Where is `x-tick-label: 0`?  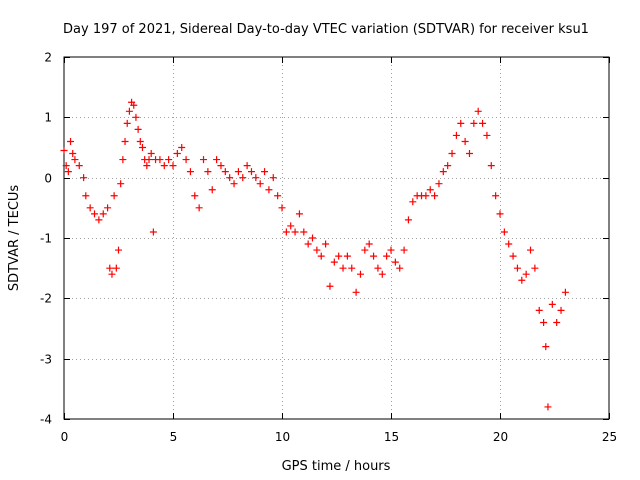 x-tick-label: 0 is located at coordinates (65, 437).